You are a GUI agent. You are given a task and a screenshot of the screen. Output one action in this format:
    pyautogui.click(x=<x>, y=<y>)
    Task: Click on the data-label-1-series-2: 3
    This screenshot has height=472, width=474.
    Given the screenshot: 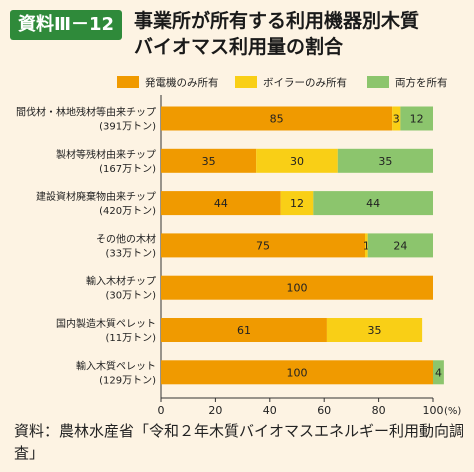 What is the action you would take?
    pyautogui.click(x=396, y=119)
    